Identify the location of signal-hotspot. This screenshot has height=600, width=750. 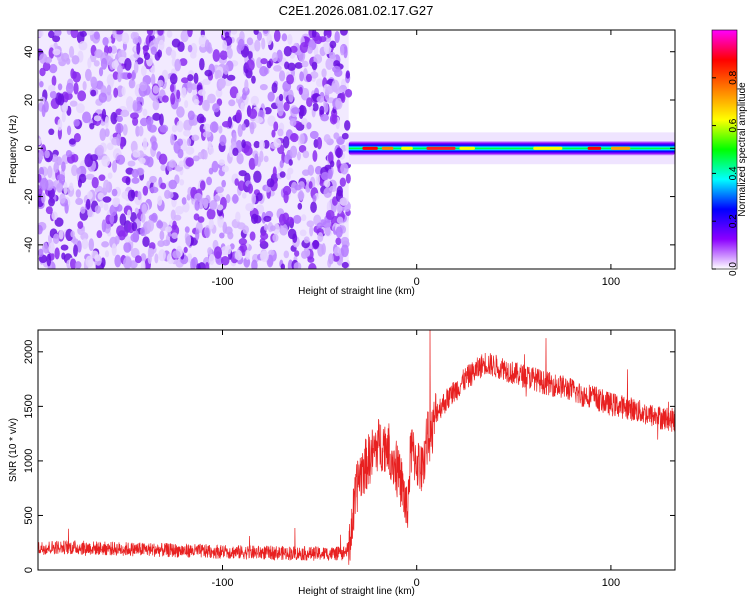
(594, 148).